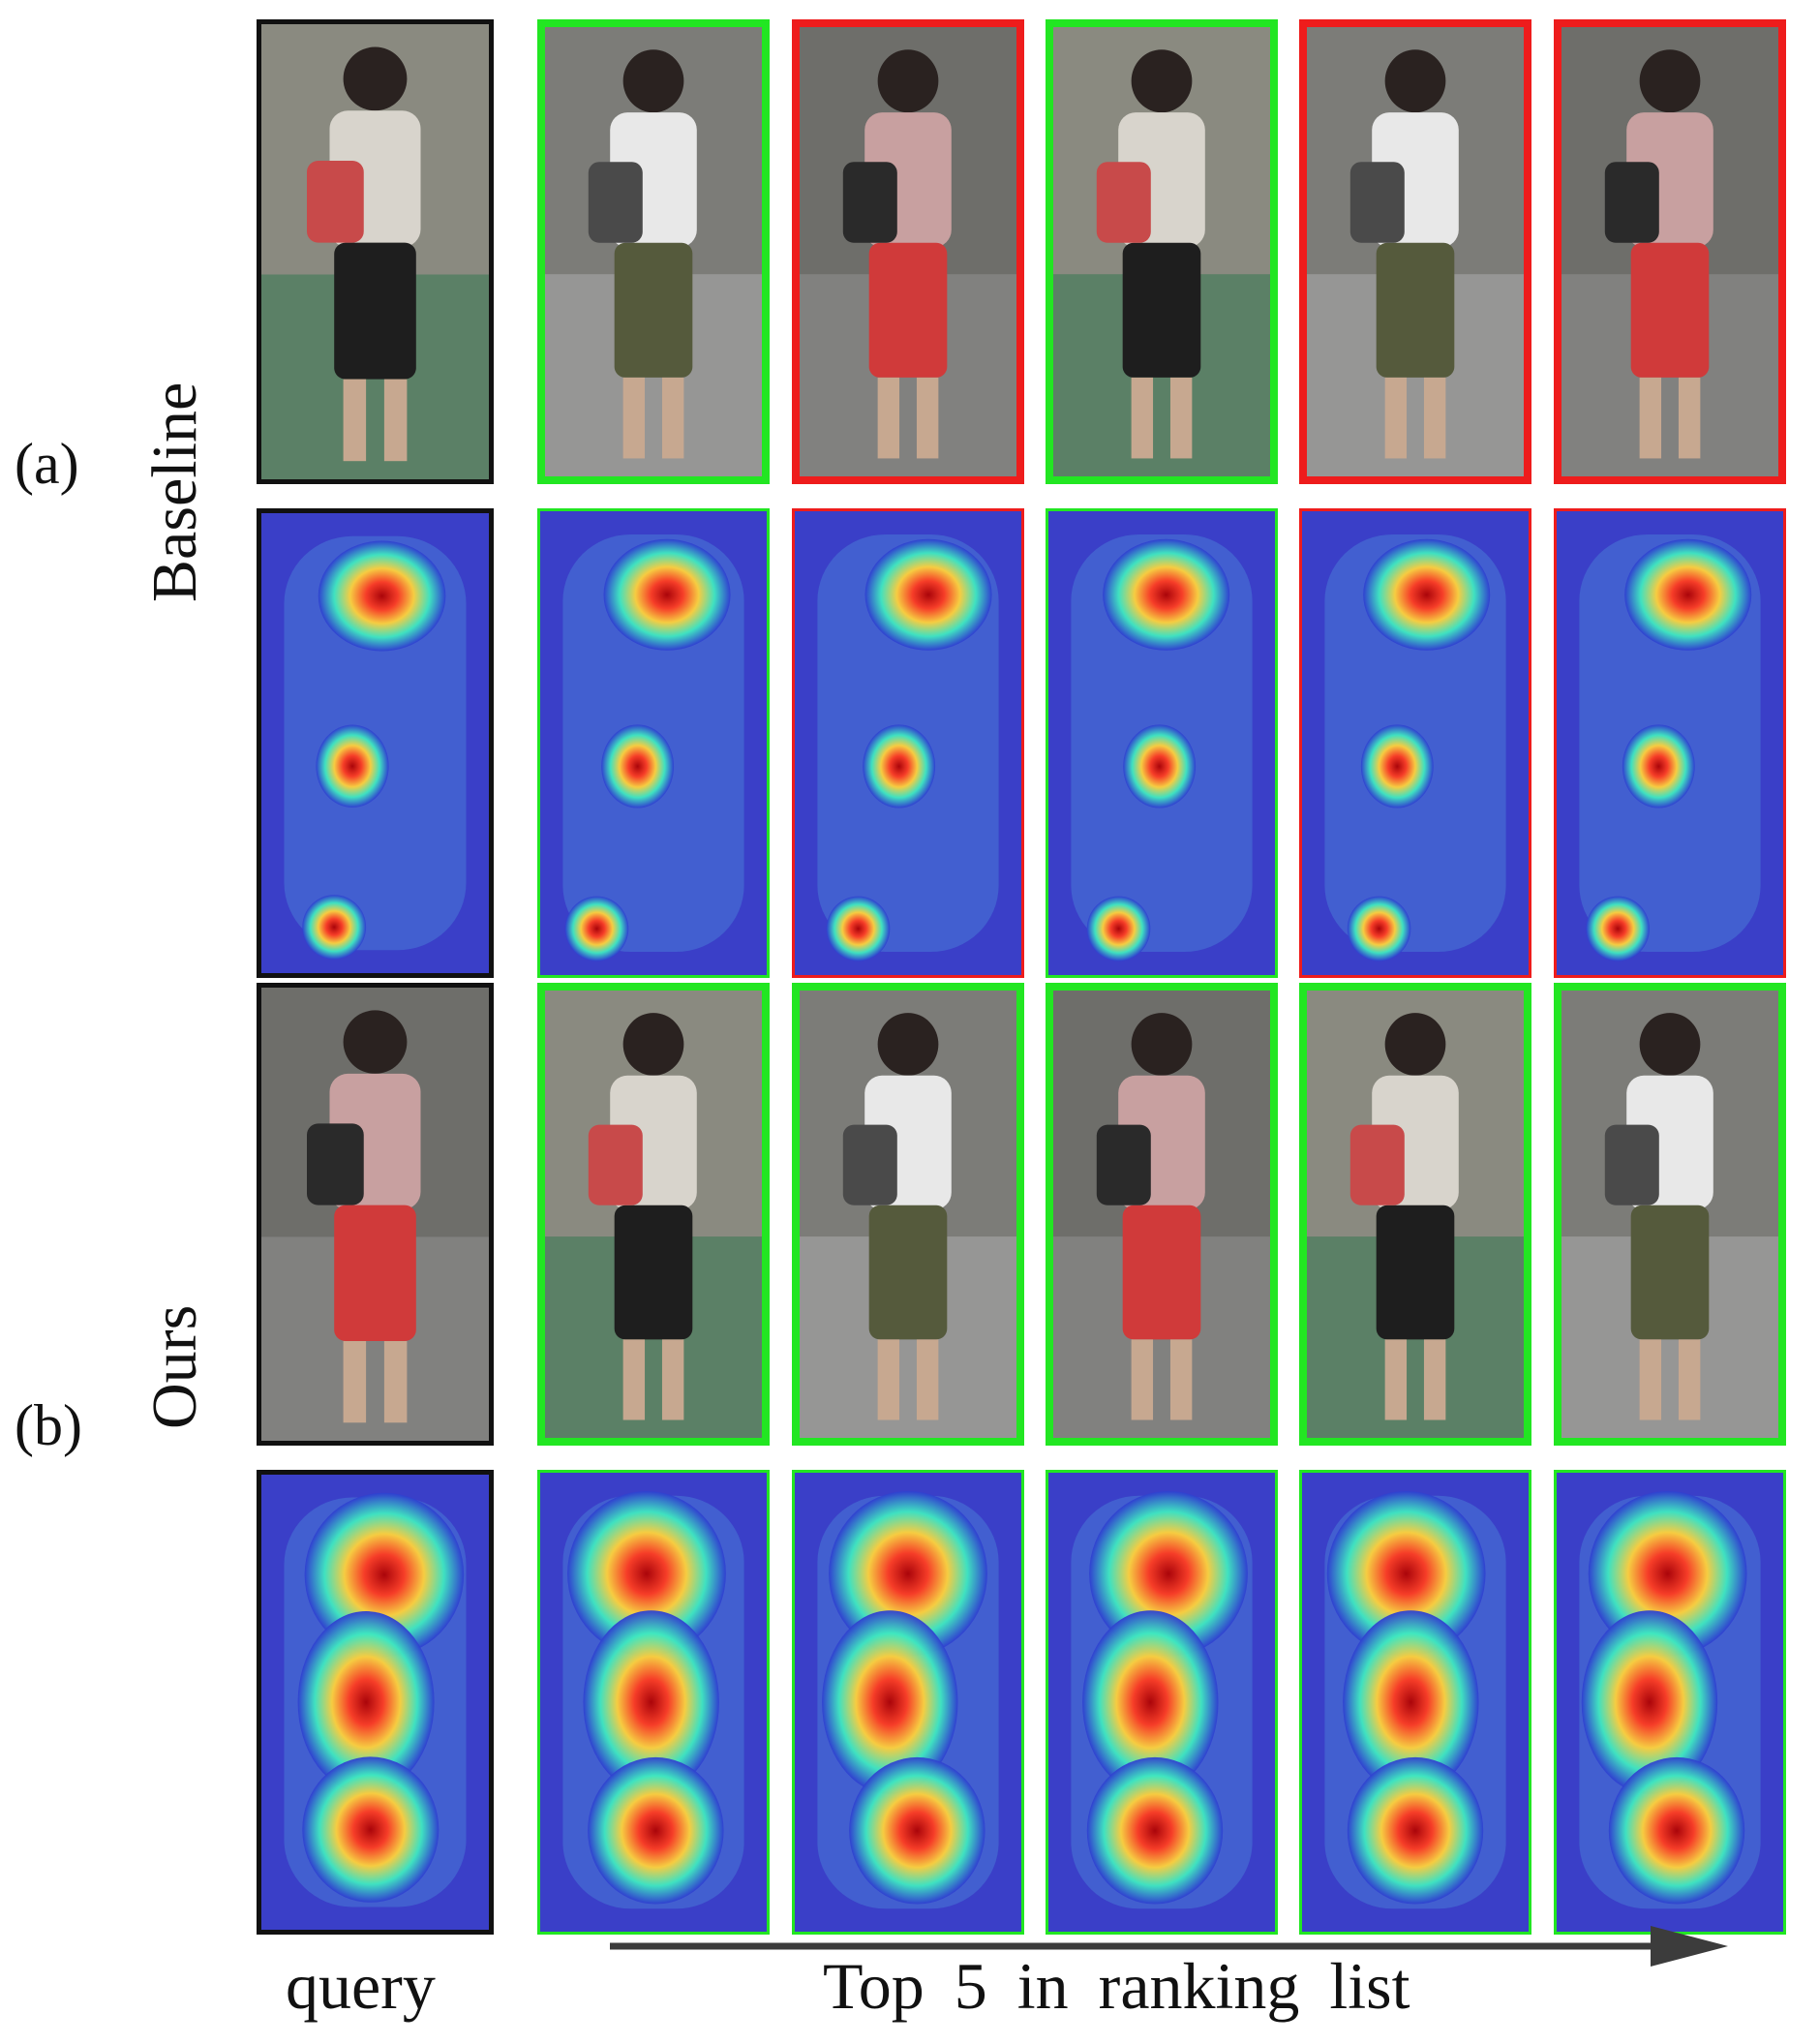 The height and width of the screenshot is (2044, 1819). Describe the element at coordinates (1690, 1946) in the screenshot. I see `ranking-arrow-head` at that location.